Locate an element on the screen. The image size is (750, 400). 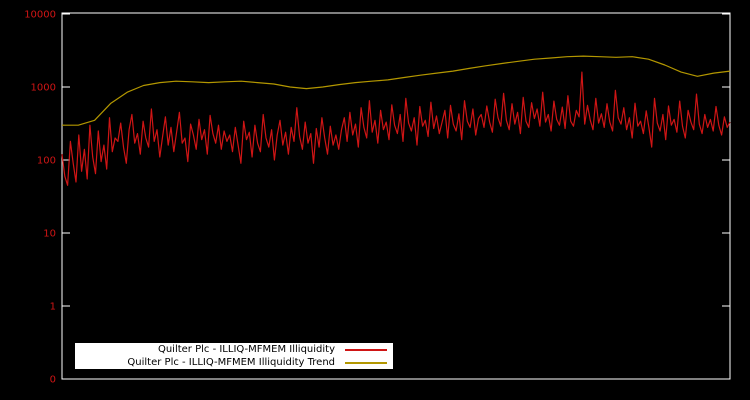
y-tick-label: 1000 is located at coordinates (43, 88).